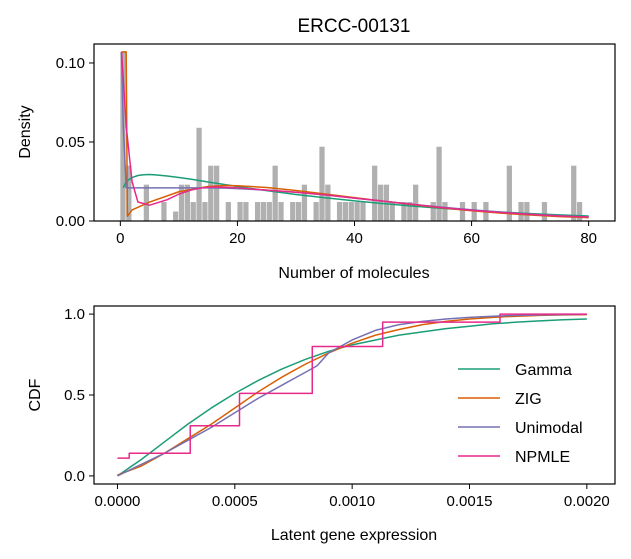  What do you see at coordinates (588, 238) in the screenshot?
I see `x-tick-label: 80` at bounding box center [588, 238].